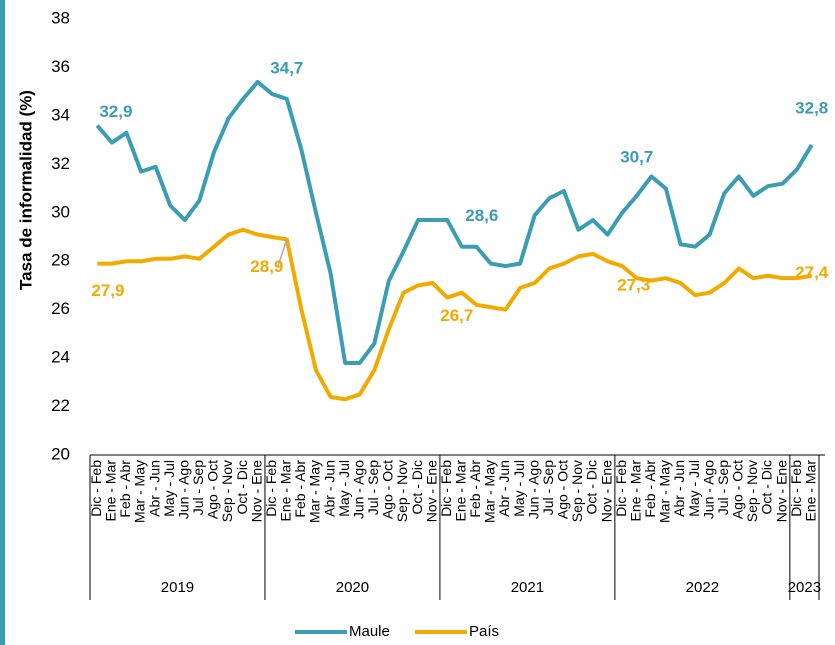  I want to click on data-label: 30,7, so click(636, 156).